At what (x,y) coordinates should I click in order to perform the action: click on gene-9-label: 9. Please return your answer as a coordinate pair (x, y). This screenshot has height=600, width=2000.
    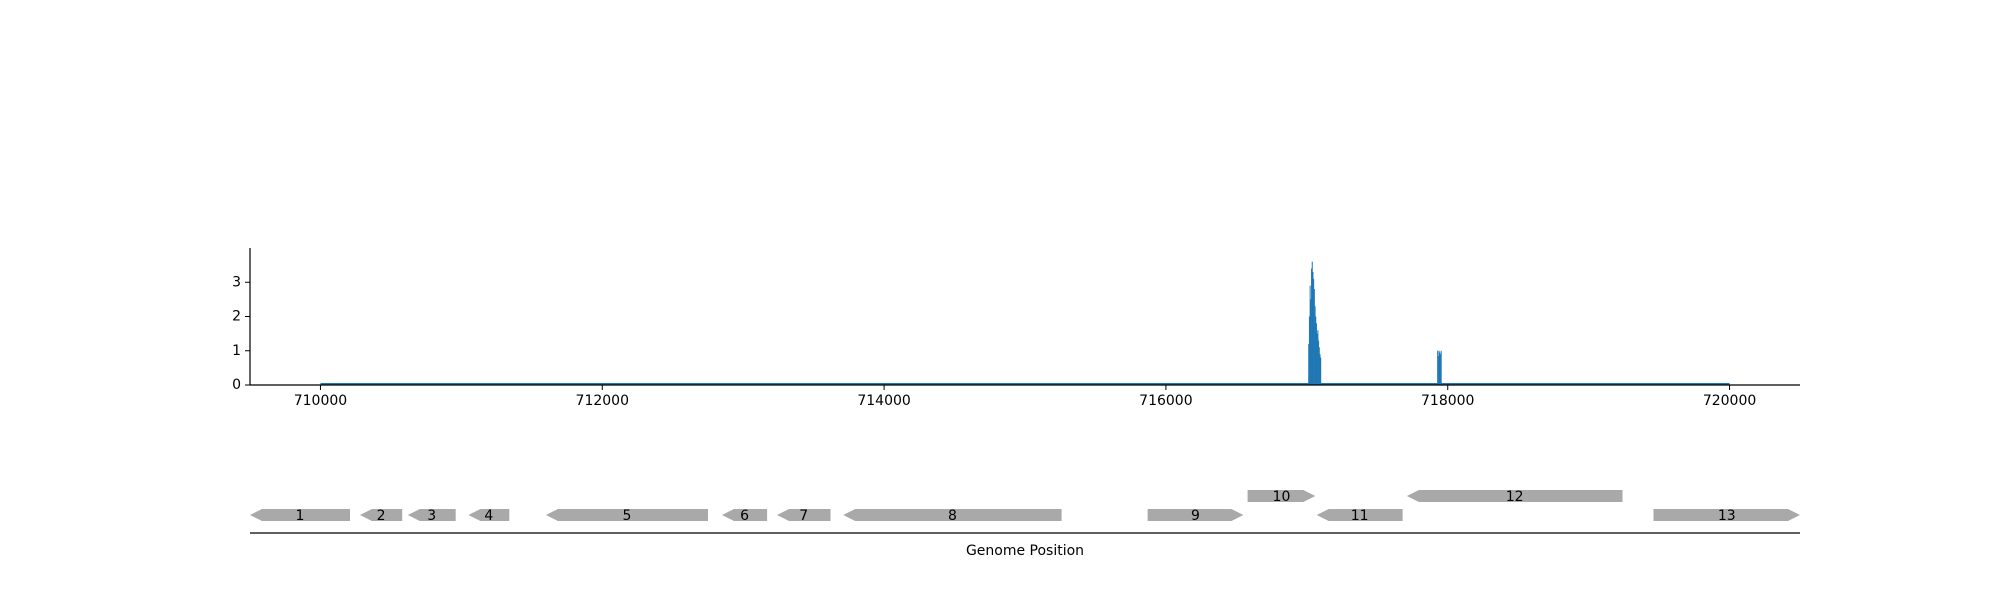
    Looking at the image, I should click on (1195, 516).